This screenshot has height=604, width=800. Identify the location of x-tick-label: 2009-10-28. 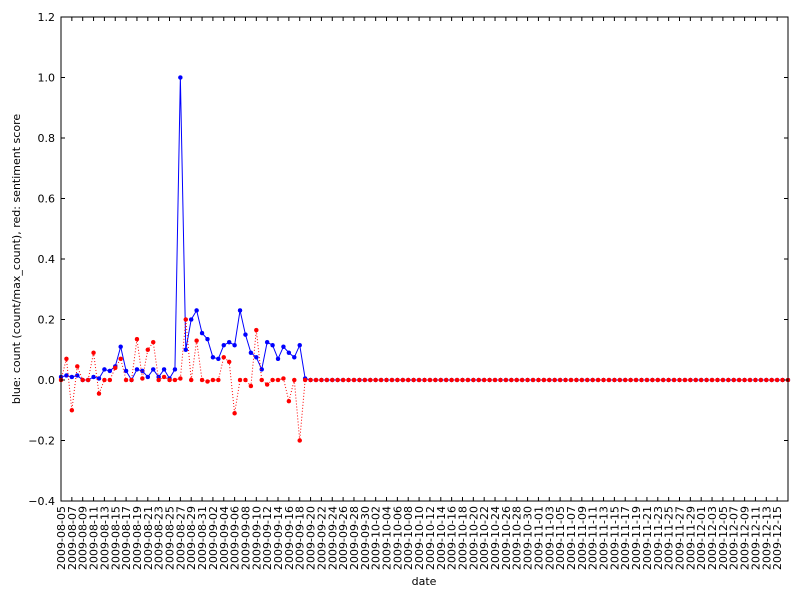
(517, 538).